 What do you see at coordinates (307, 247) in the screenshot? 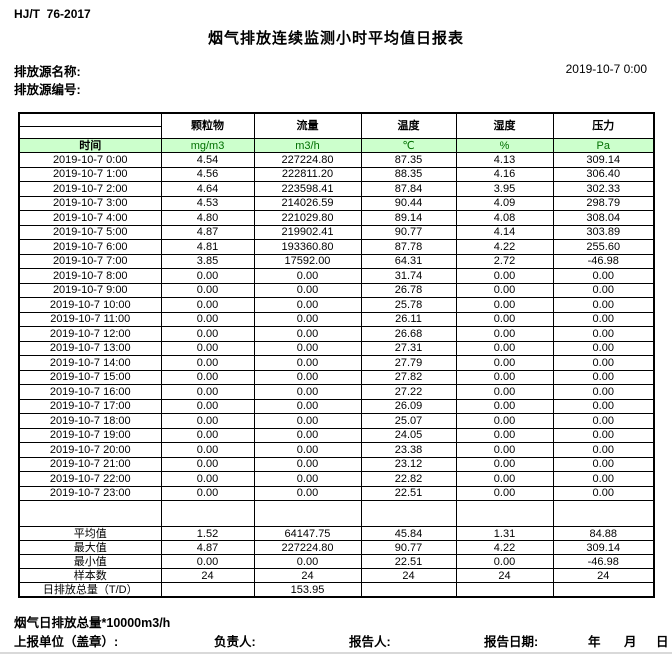
I see `value-cell: 193360.80` at bounding box center [307, 247].